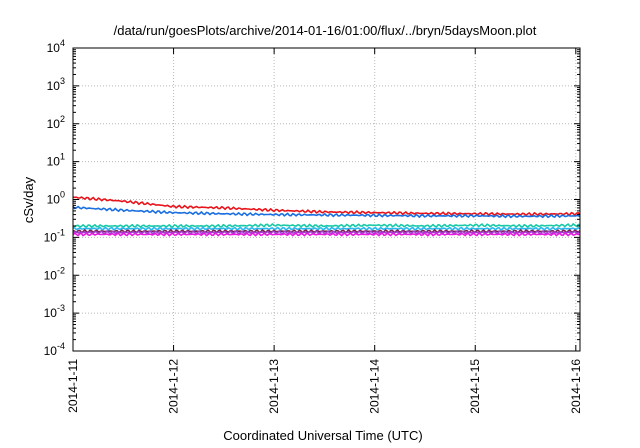 The width and height of the screenshot is (640, 448). Describe the element at coordinates (174, 386) in the screenshot. I see `x-tick-label: 2014-1-12` at that location.